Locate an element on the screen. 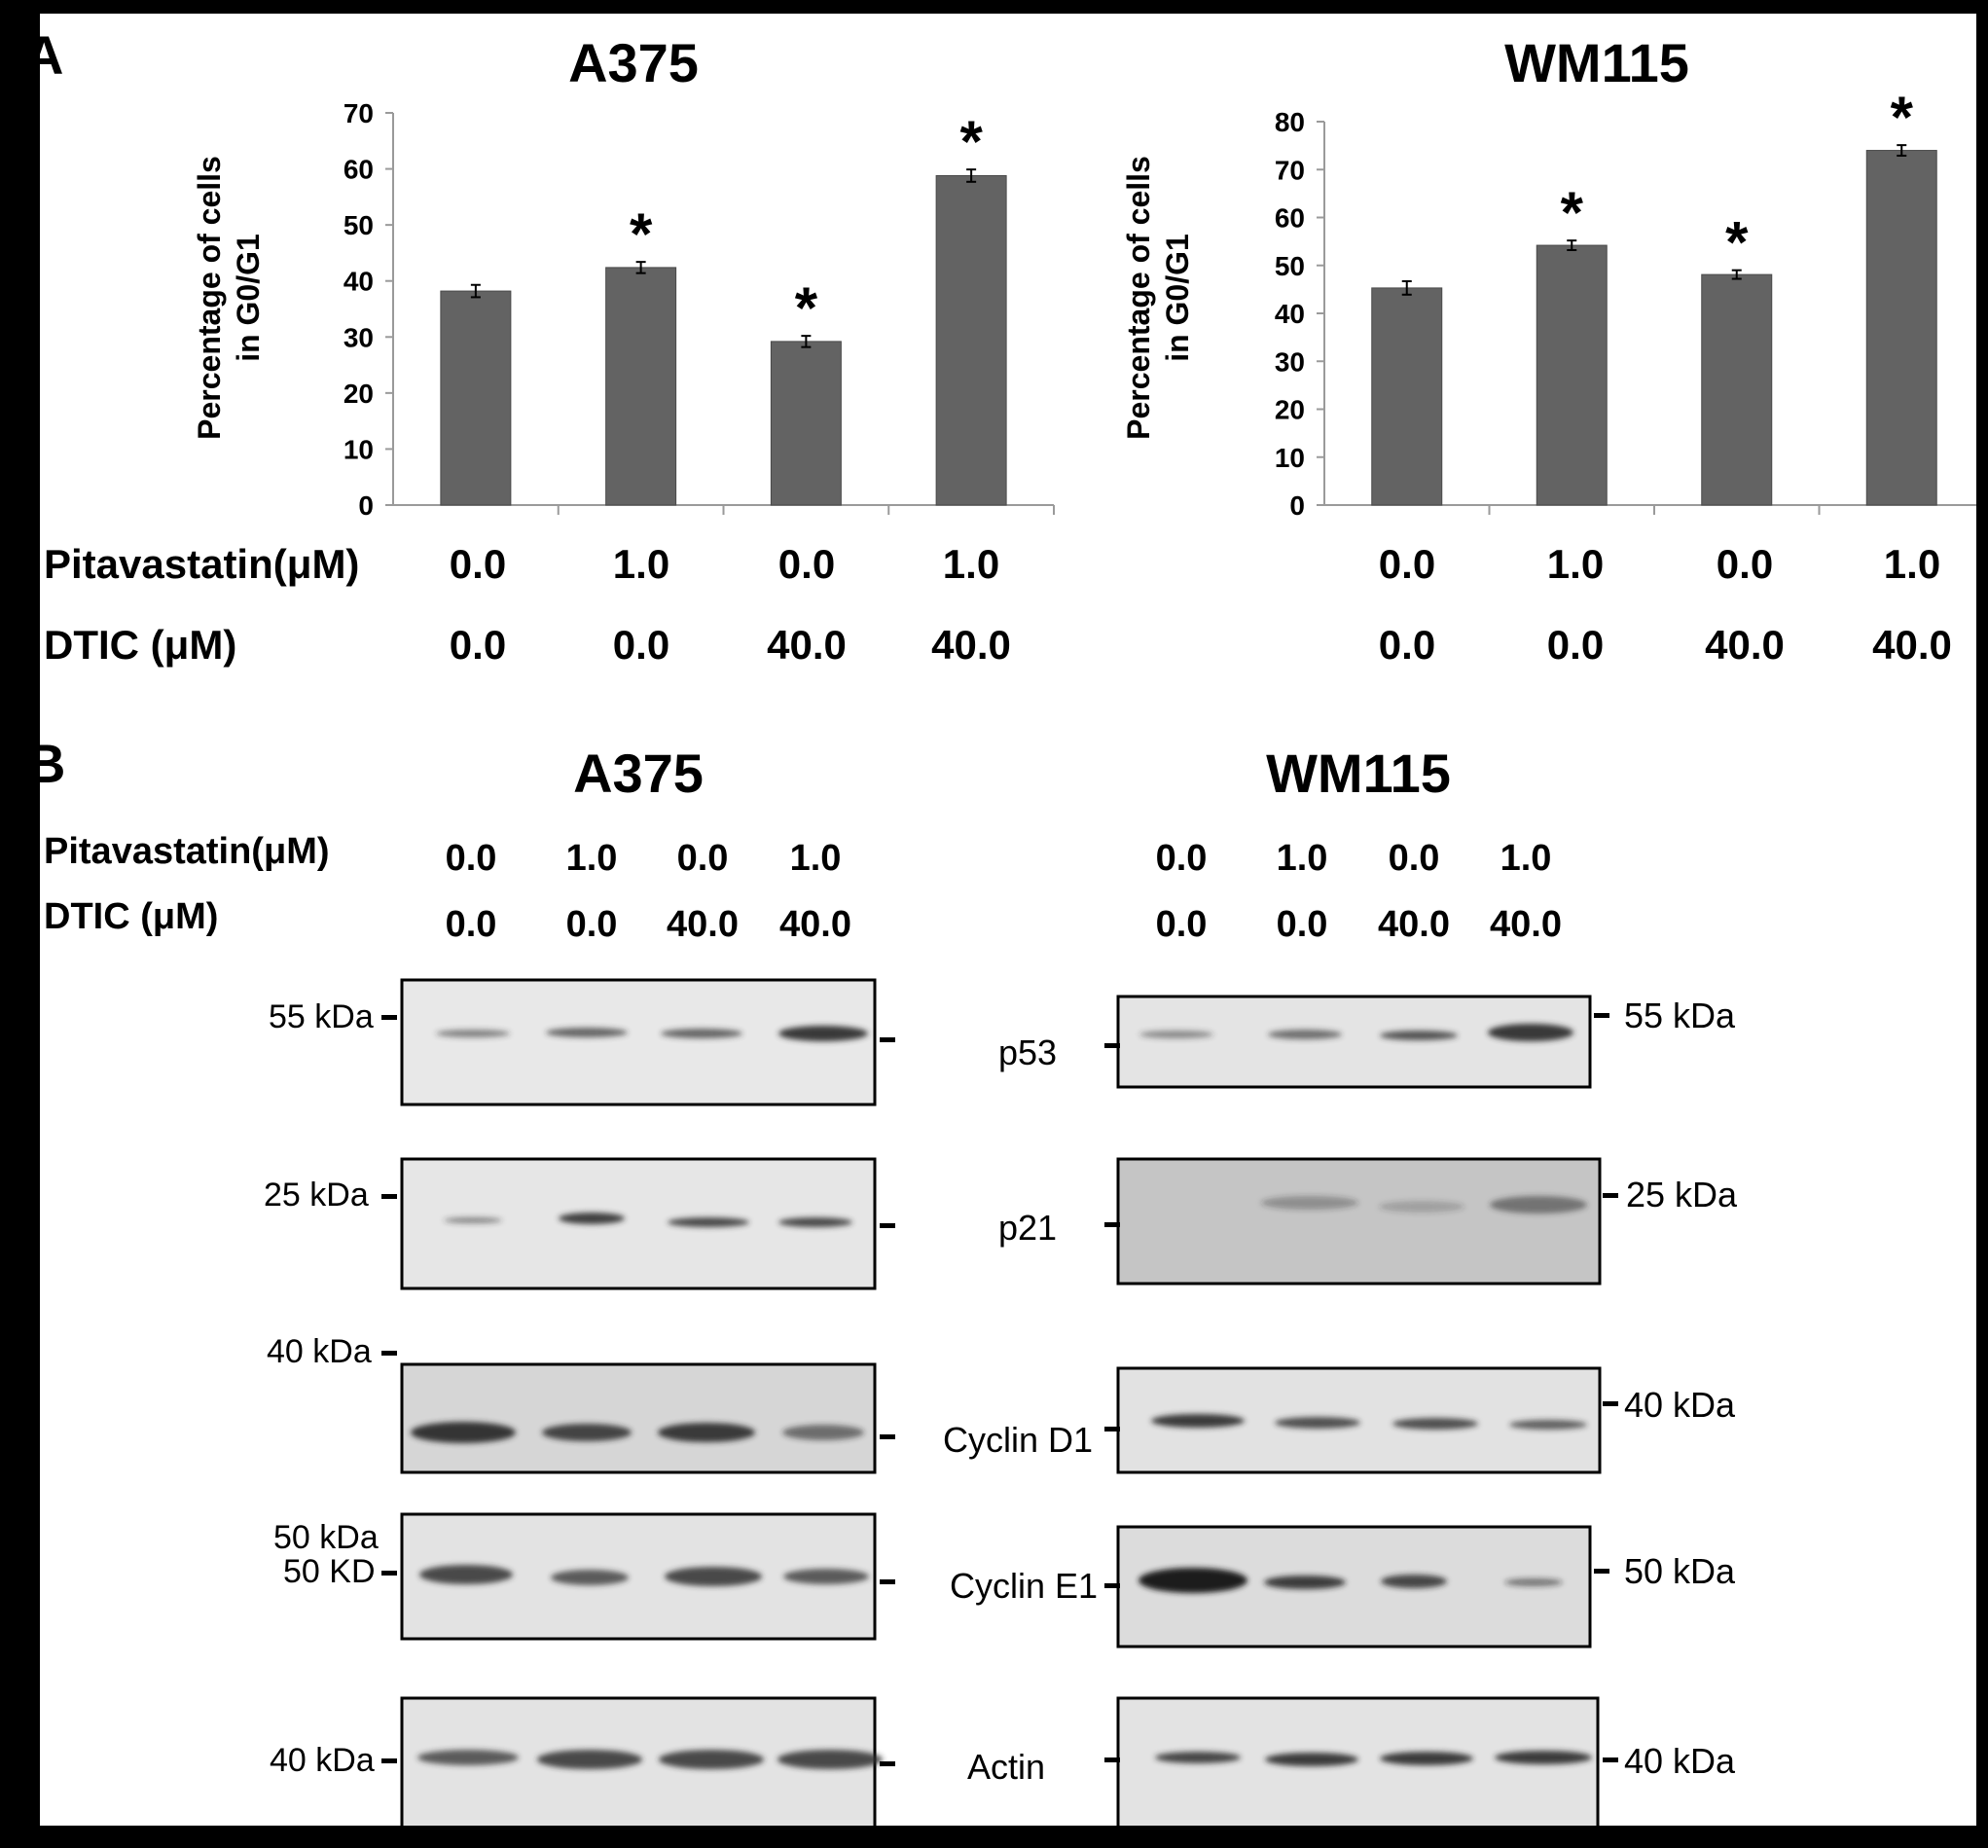  blot-wm115-dtic-lane1: 0.0 is located at coordinates (1182, 924).